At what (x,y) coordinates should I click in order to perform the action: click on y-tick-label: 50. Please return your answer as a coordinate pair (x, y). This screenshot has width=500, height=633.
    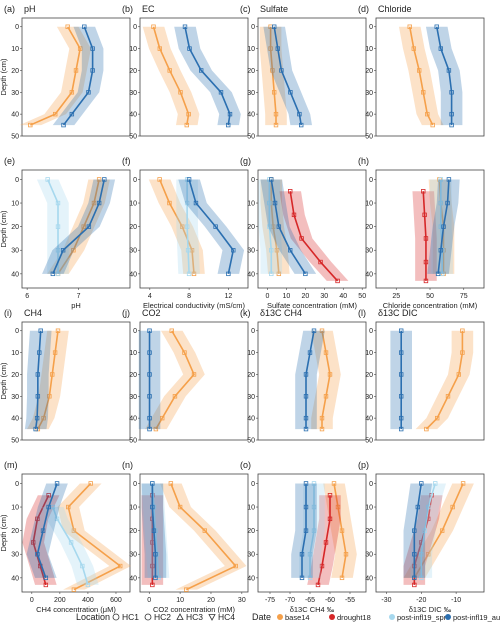
    Looking at the image, I should click on (369, 441).